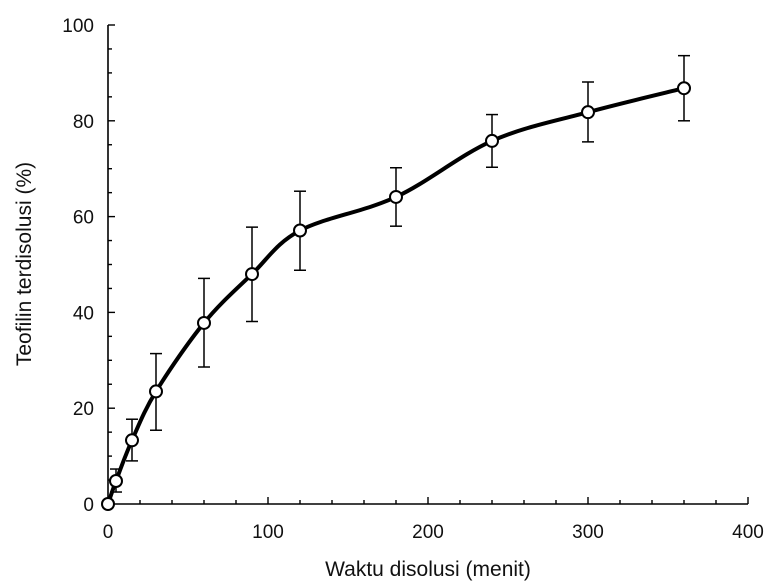 The height and width of the screenshot is (583, 774). Describe the element at coordinates (268, 532) in the screenshot. I see `x-tick-label: 100` at that location.